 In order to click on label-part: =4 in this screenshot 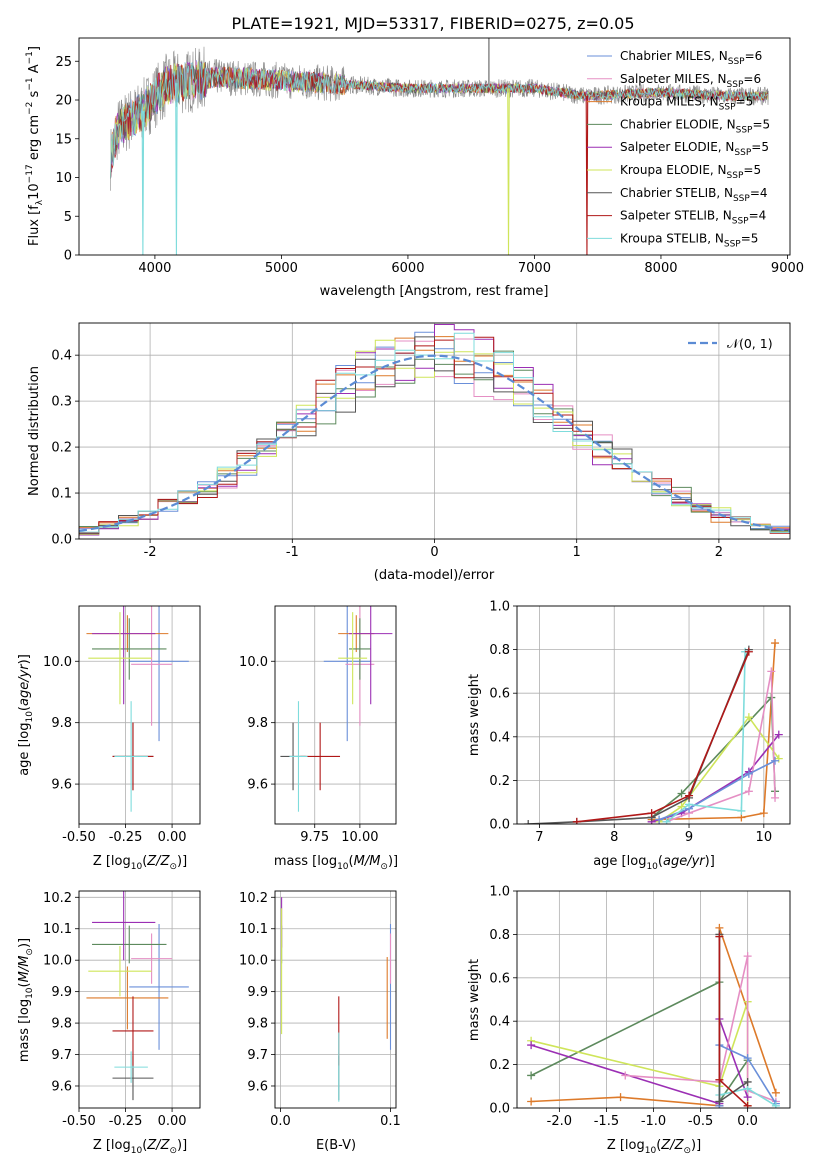, I will do `click(758, 216)`.